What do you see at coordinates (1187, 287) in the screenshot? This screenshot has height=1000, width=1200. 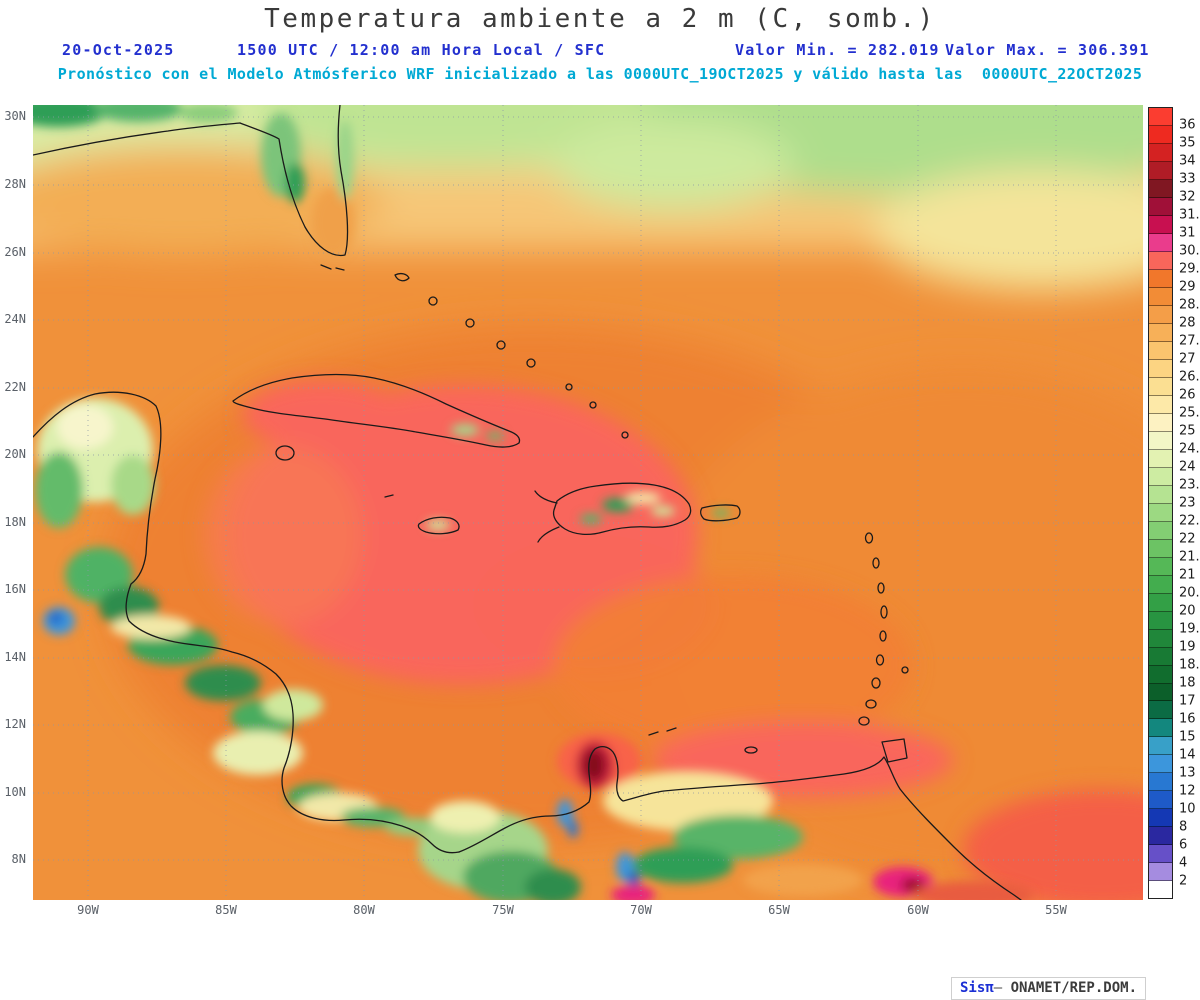 I see `colorbar-tick-label: 29` at bounding box center [1187, 287].